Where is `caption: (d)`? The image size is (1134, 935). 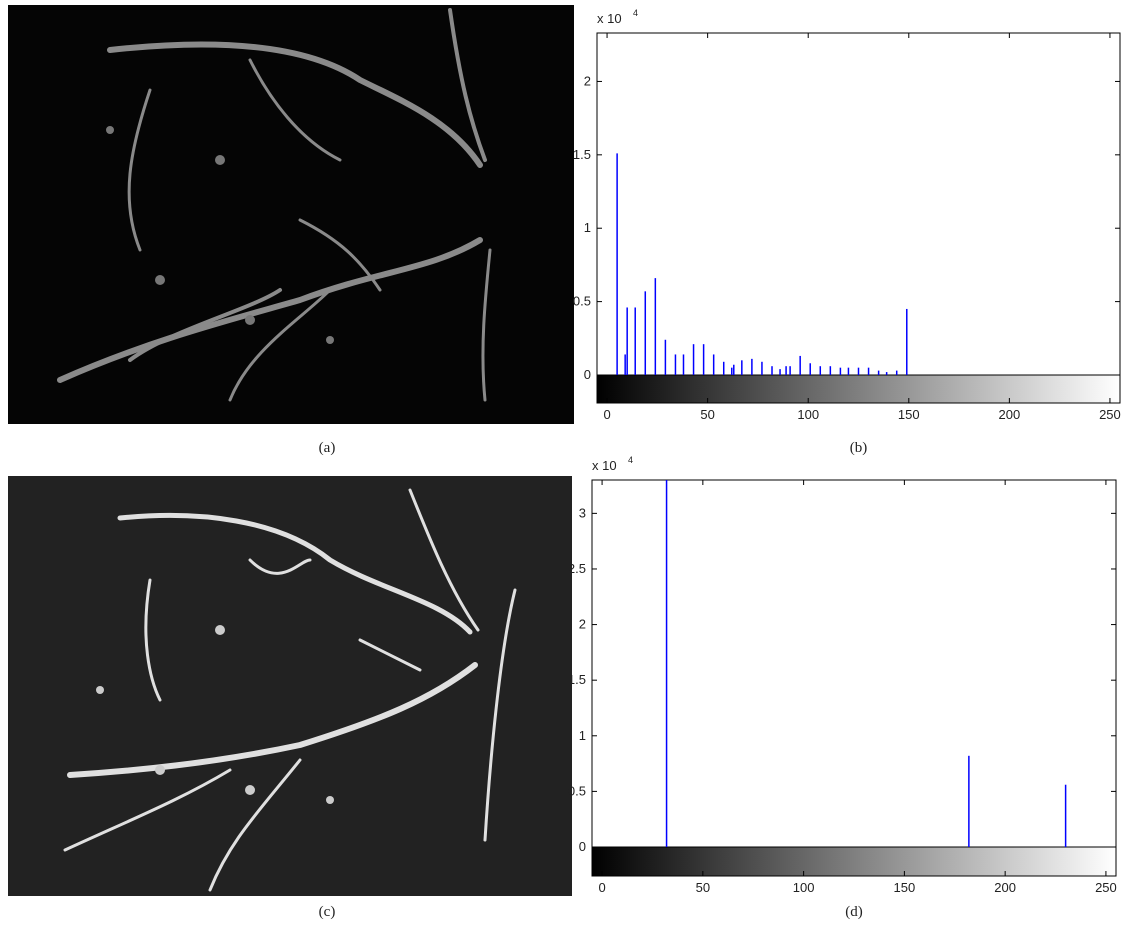
caption: (d) is located at coordinates (854, 912).